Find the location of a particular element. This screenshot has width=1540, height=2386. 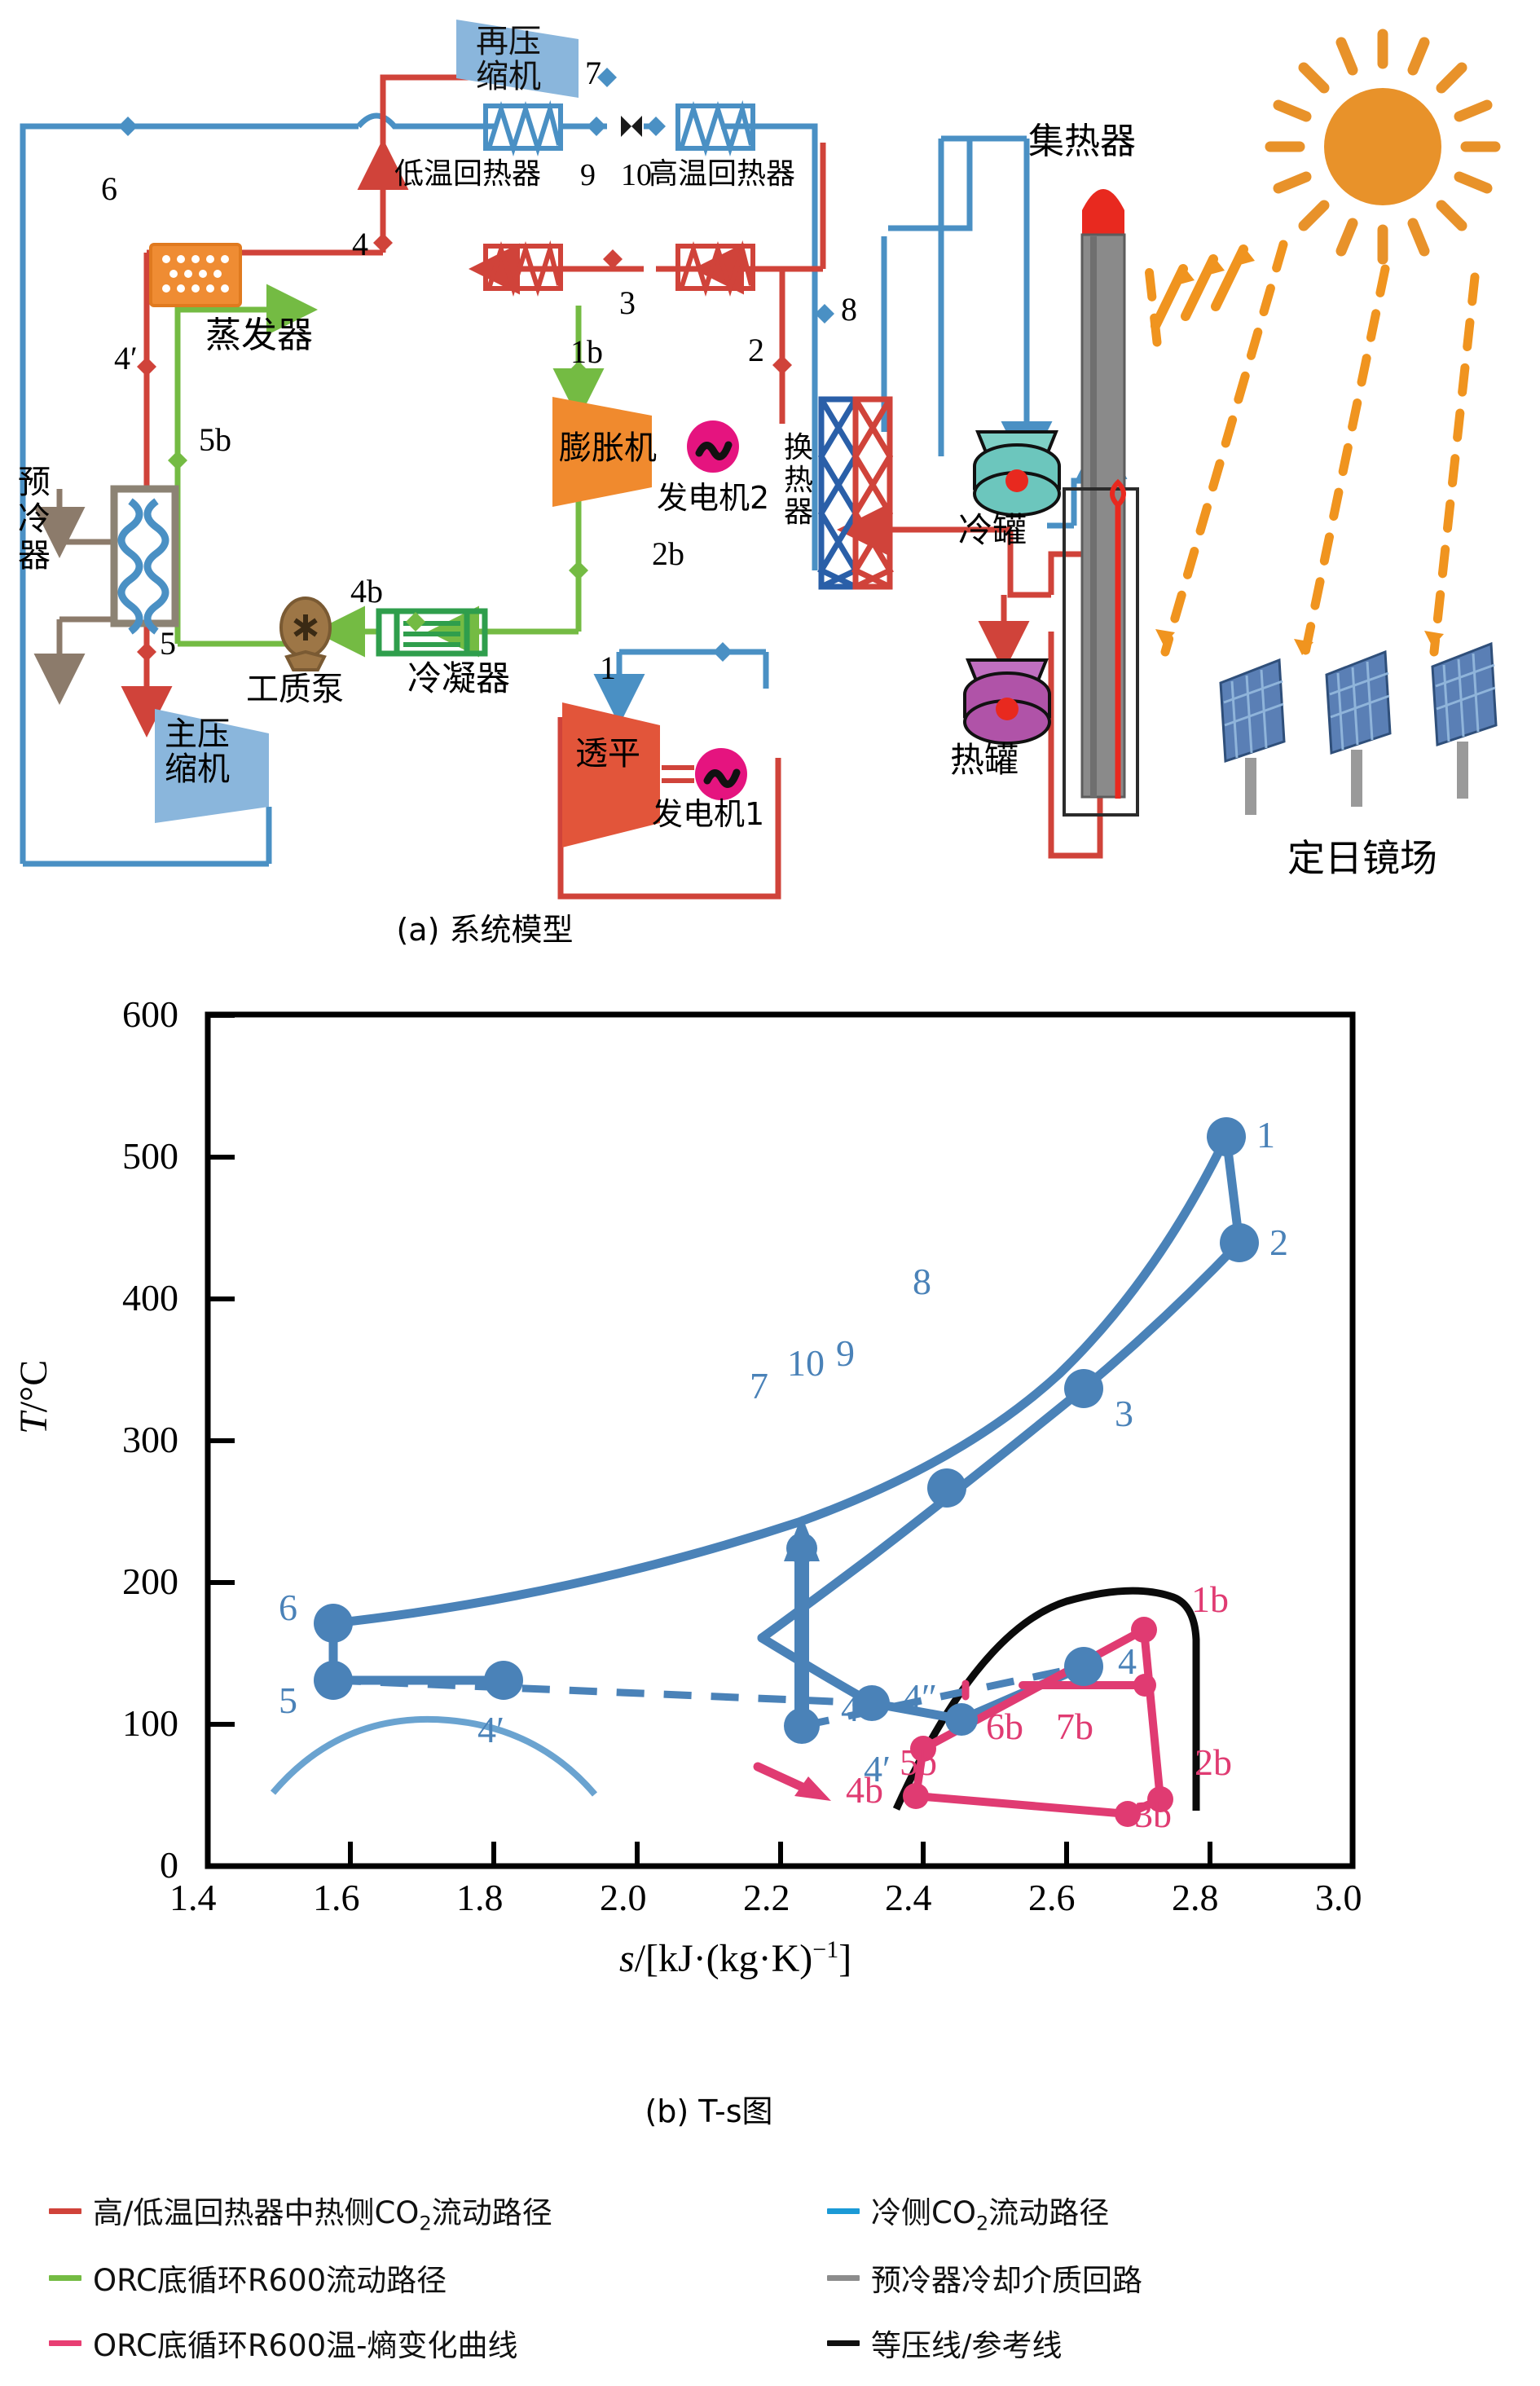

ytick-600: 600 is located at coordinates (150, 1014).